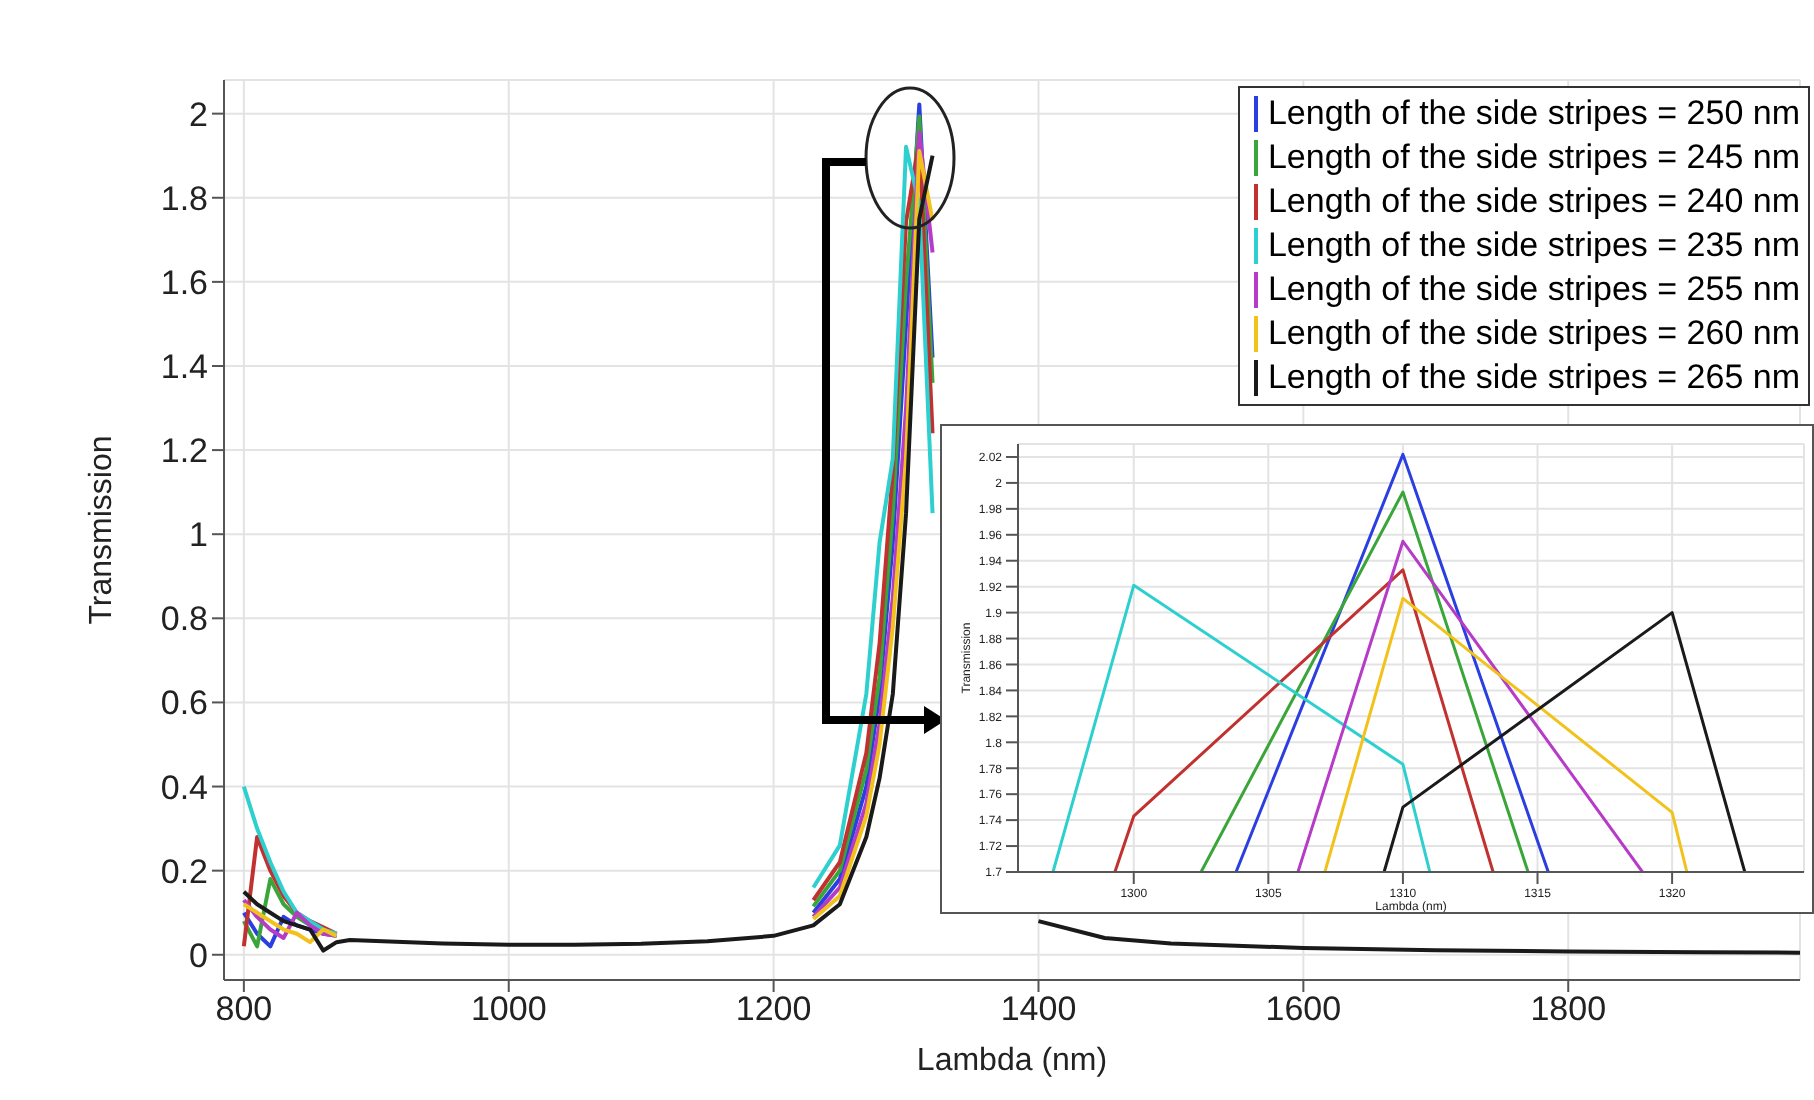 The height and width of the screenshot is (1100, 1814). Describe the element at coordinates (184, 787) in the screenshot. I see `y-tick-label: 0.4` at that location.